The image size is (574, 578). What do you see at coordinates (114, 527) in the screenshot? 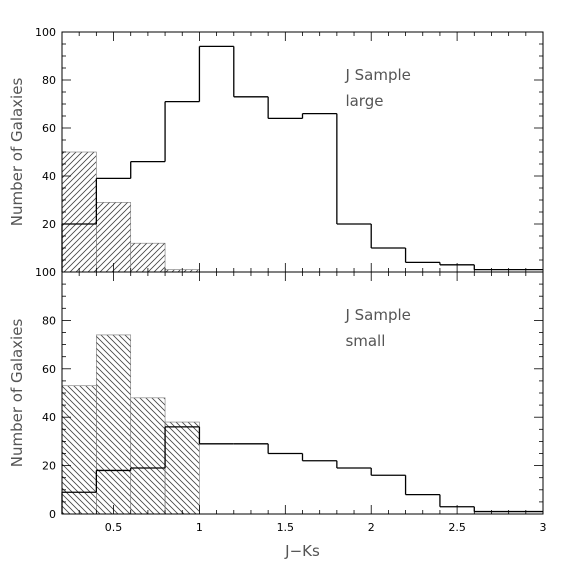
I see `x-tick-label: 0.5` at bounding box center [114, 527].